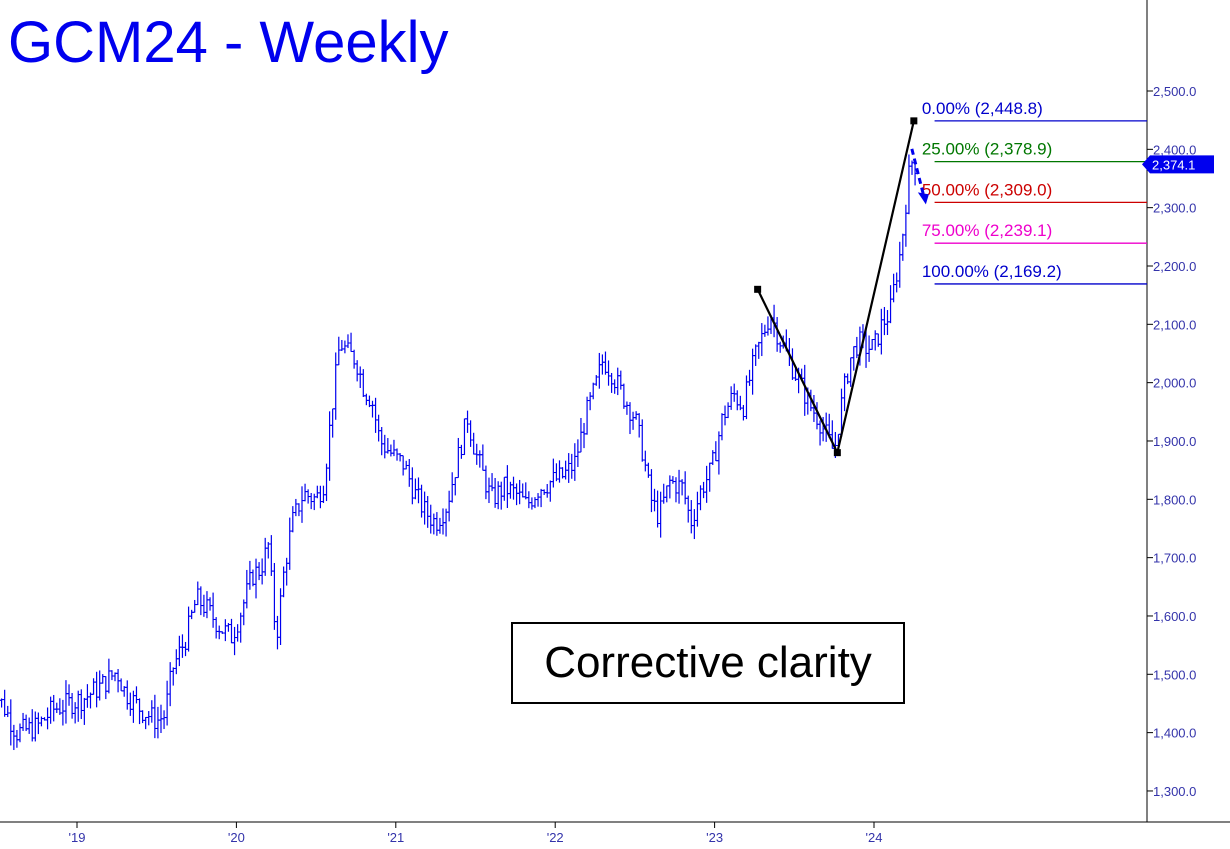 Image resolution: width=1230 pixels, height=849 pixels. What do you see at coordinates (1174, 266) in the screenshot?
I see `y-tick-label: 2,200.0` at bounding box center [1174, 266].